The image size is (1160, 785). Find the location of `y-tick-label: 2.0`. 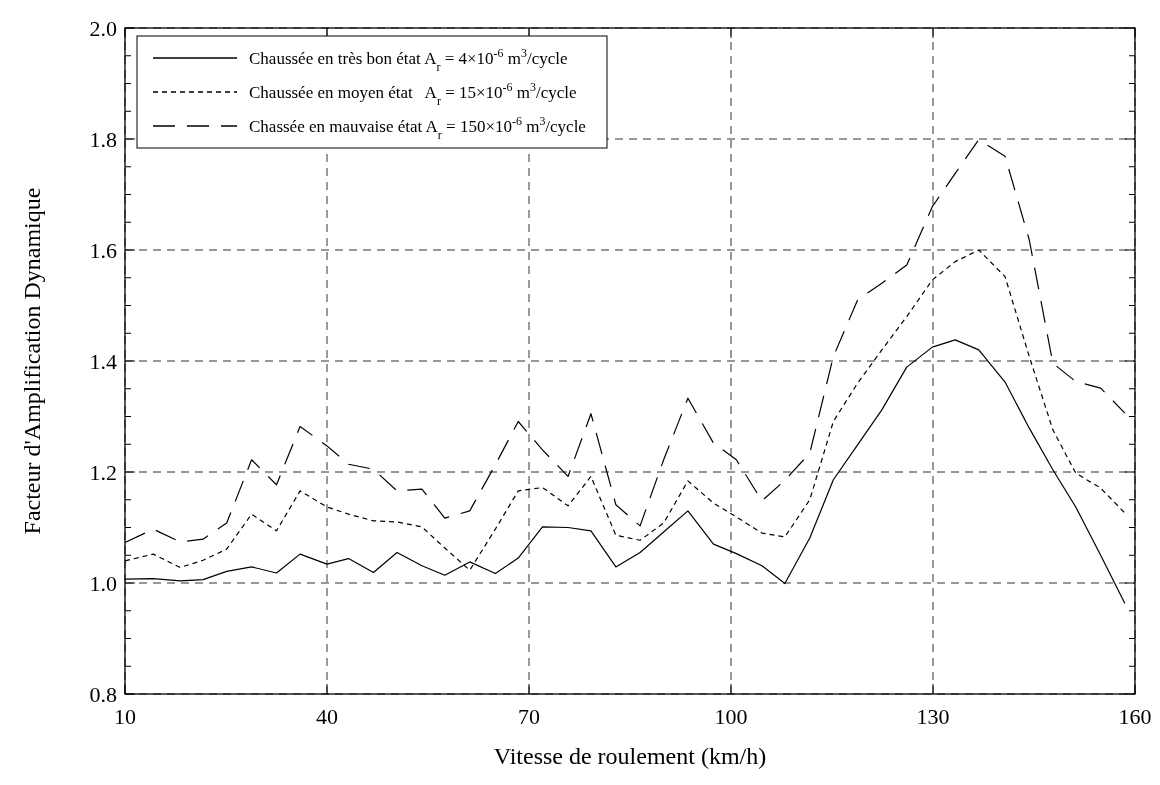

y-tick-label: 2.0 is located at coordinates (103, 28).